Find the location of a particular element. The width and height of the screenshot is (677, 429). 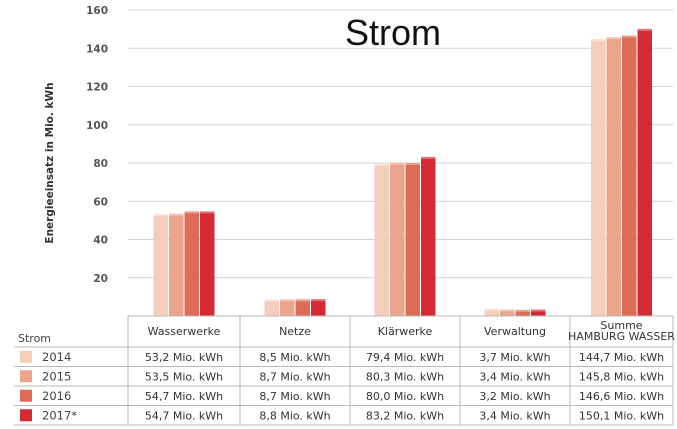

y-tick-label: 100 is located at coordinates (97, 126).